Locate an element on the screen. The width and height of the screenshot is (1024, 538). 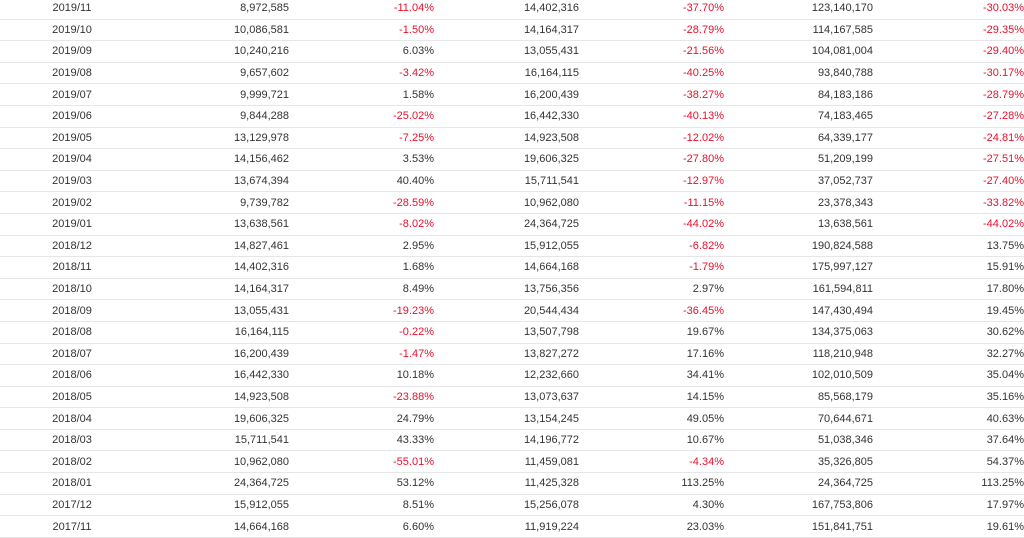
change-b-cell: 4.30% is located at coordinates (651, 505).